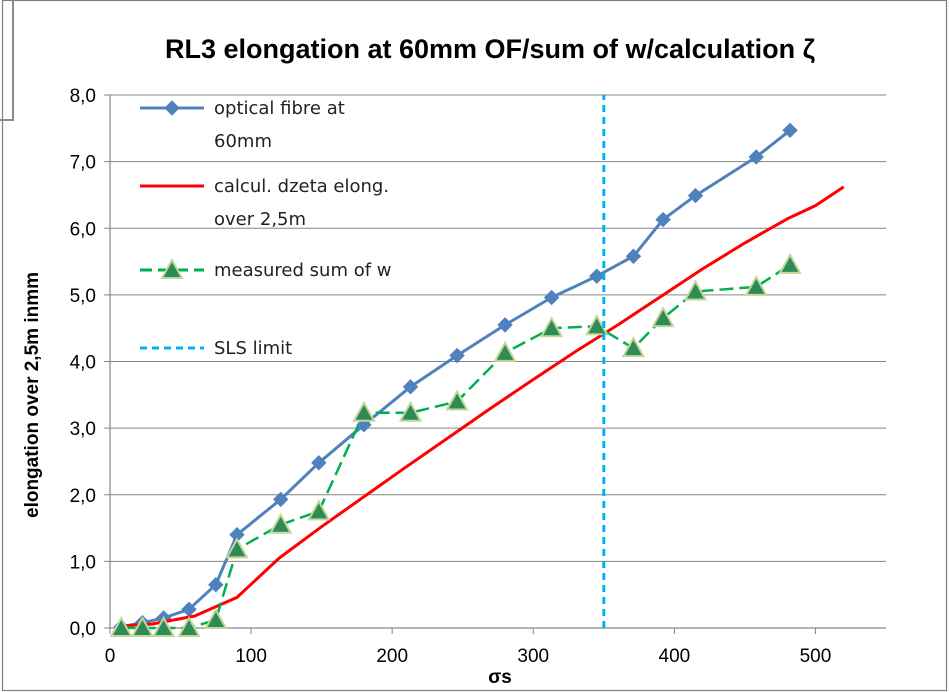 The image size is (949, 692). I want to click on legend-entry-2: calcul. dzeta elong. over 2,5m, so click(264, 203).